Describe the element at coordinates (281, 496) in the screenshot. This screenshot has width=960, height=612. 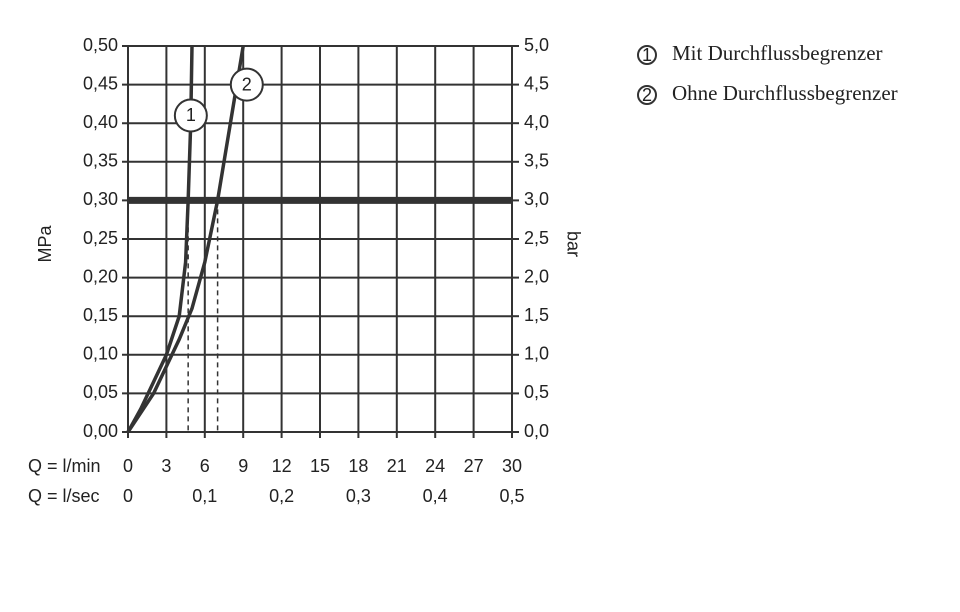
I see `x2-tick-label: 0,2` at that location.